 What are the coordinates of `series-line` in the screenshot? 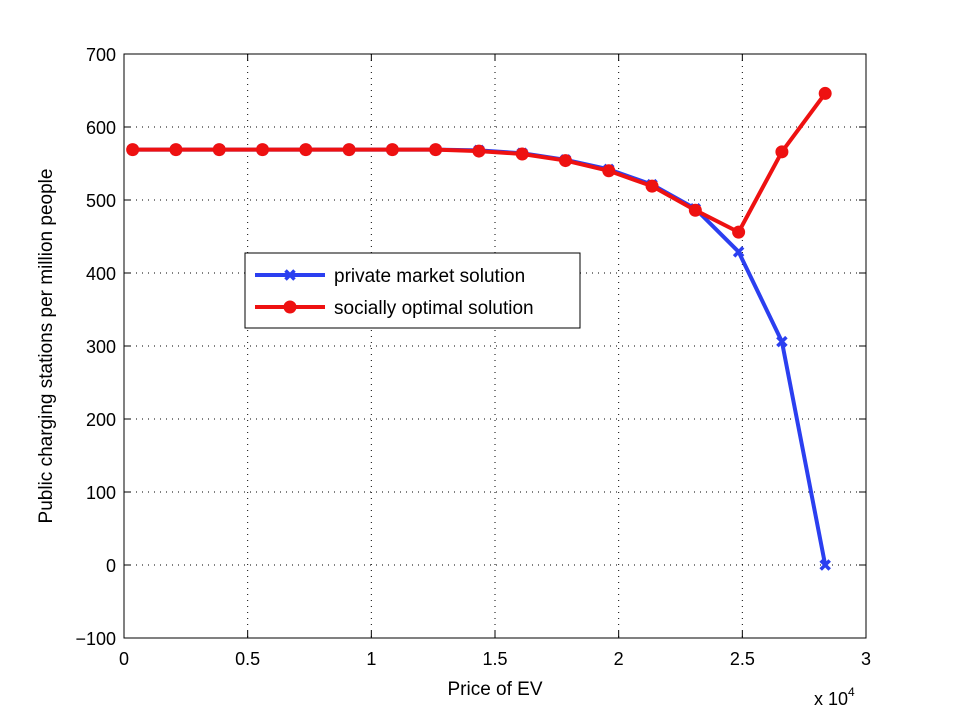 It's located at (479, 163).